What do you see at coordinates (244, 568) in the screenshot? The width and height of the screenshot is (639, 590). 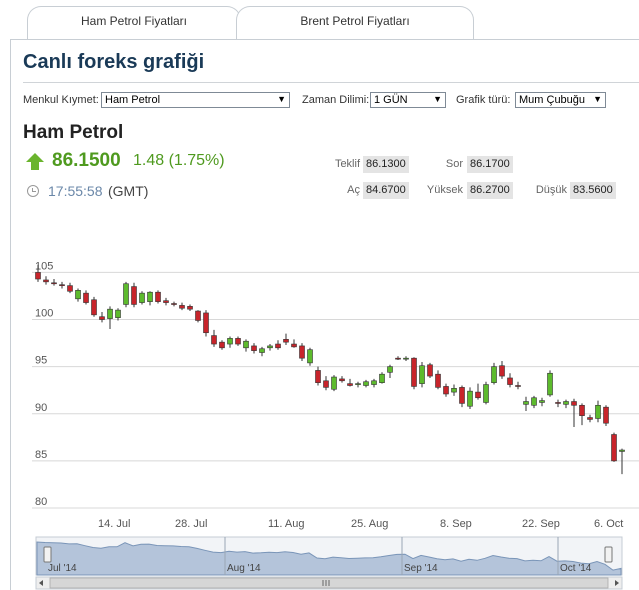 I see `navigator-label: Aug '14` at bounding box center [244, 568].